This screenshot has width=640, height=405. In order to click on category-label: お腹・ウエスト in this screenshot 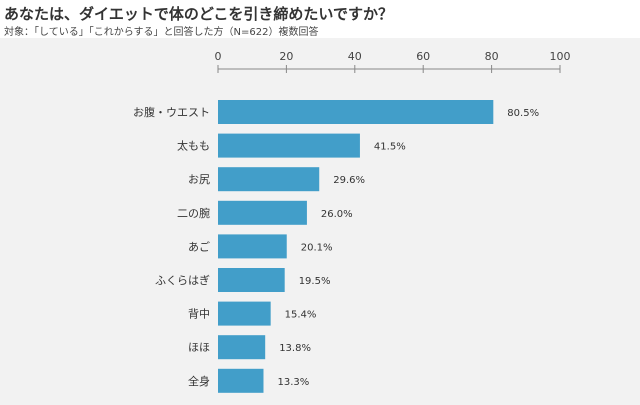, I will do `click(171, 112)`.